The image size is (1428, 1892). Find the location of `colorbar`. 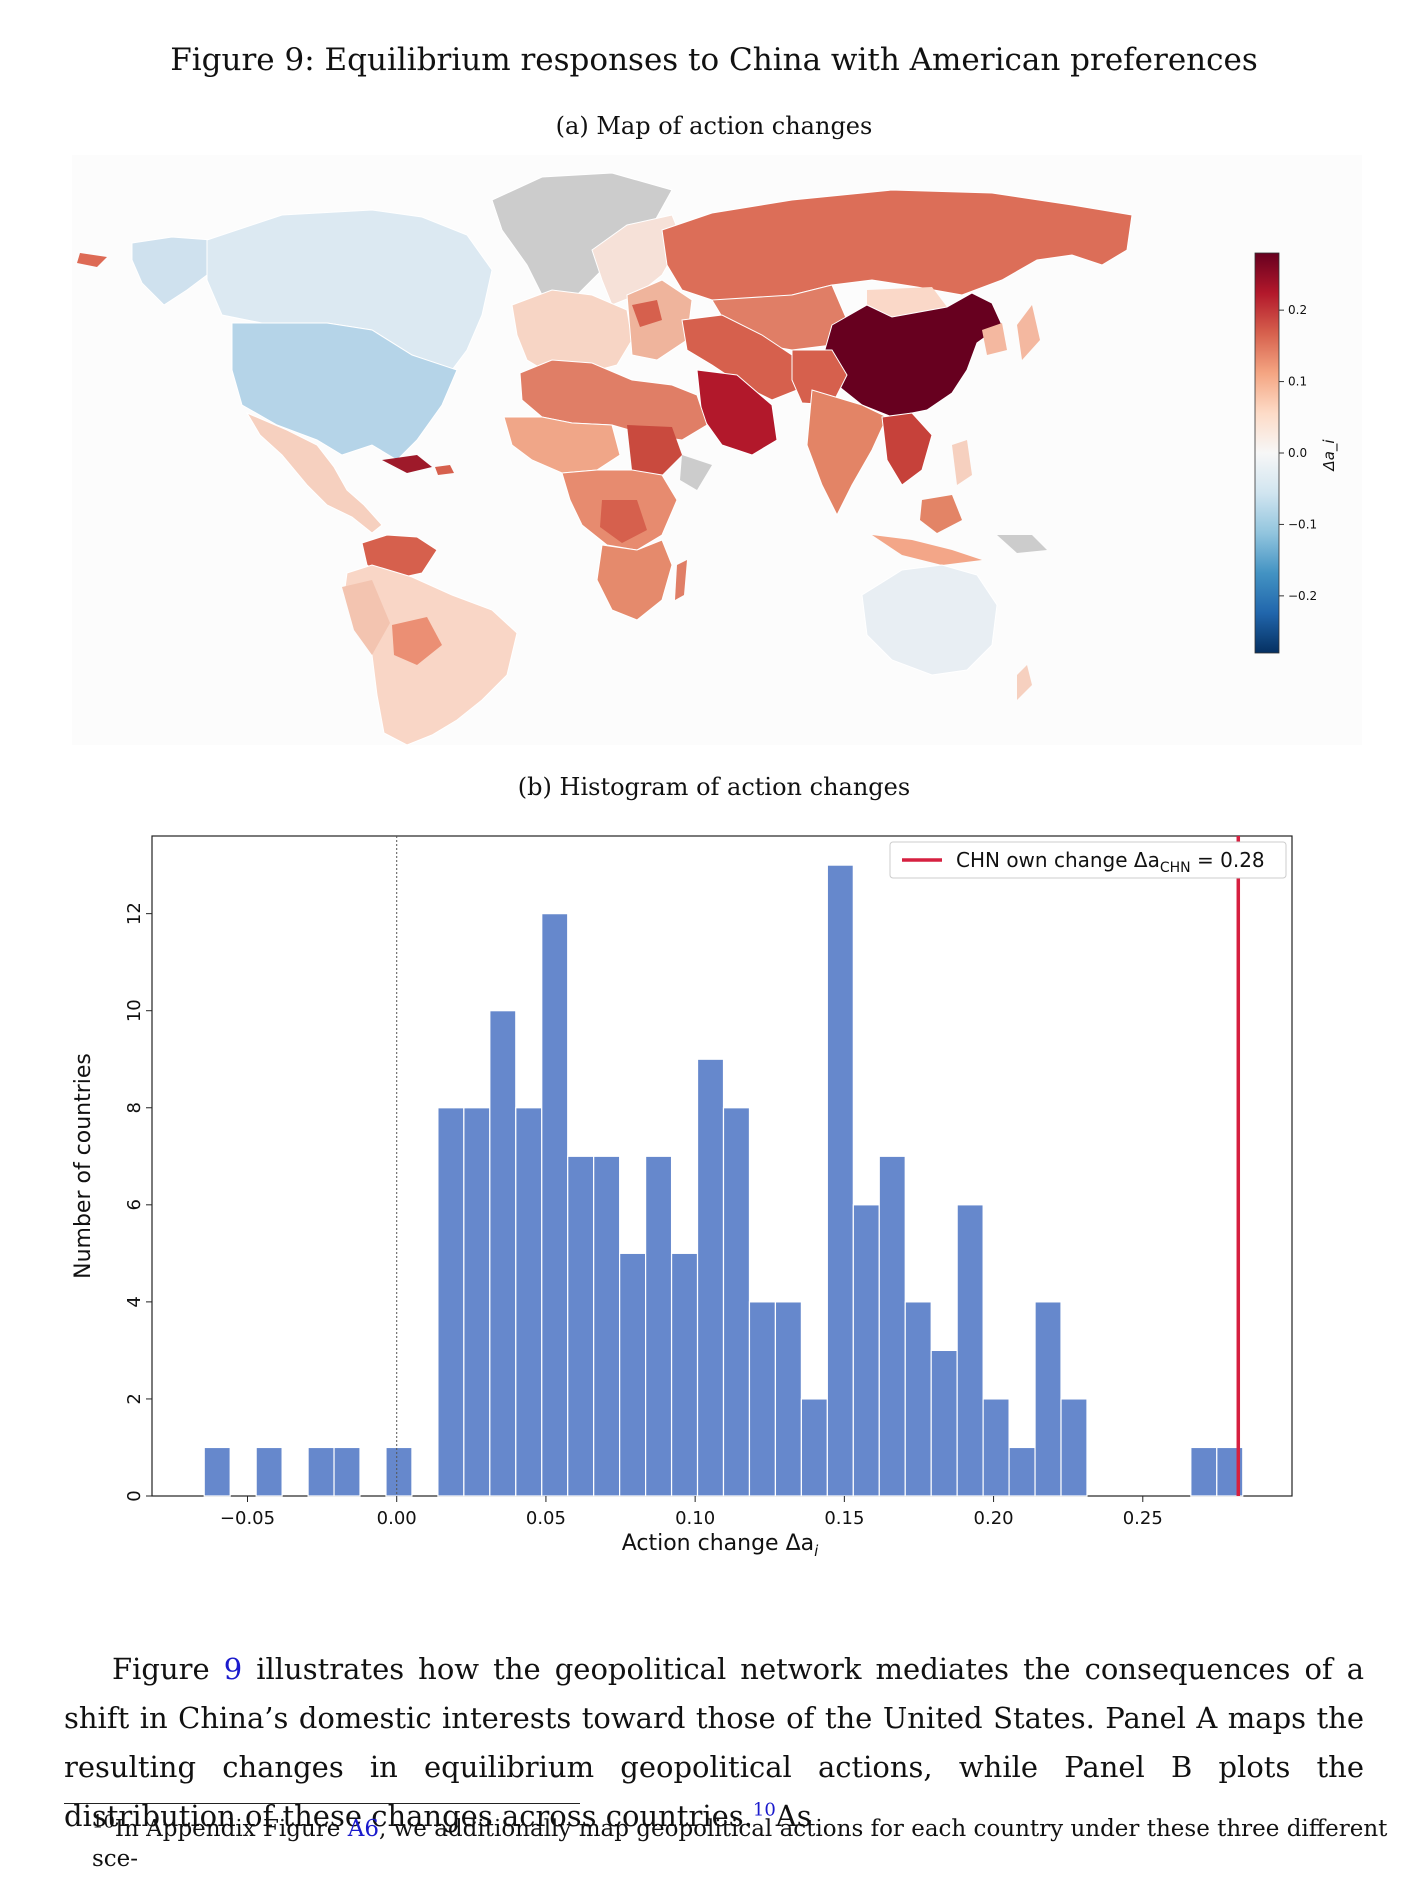

colorbar is located at coordinates (1267, 453).